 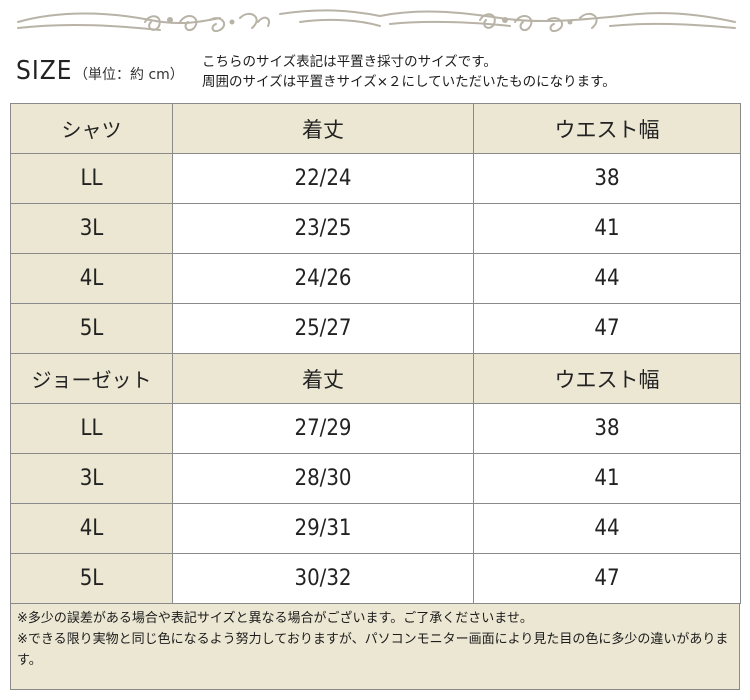 I want to click on table-header-row: シャツ 着丈 ウエスト幅, so click(x=375, y=128).